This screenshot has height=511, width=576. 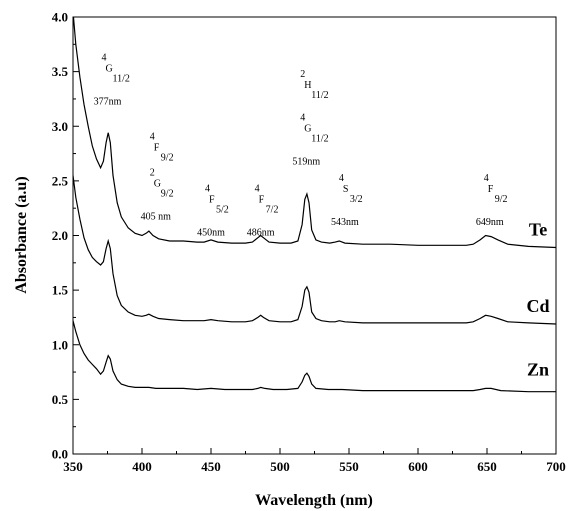 What do you see at coordinates (356, 199) in the screenshot?
I see `annotation-subscript: 3/2` at bounding box center [356, 199].